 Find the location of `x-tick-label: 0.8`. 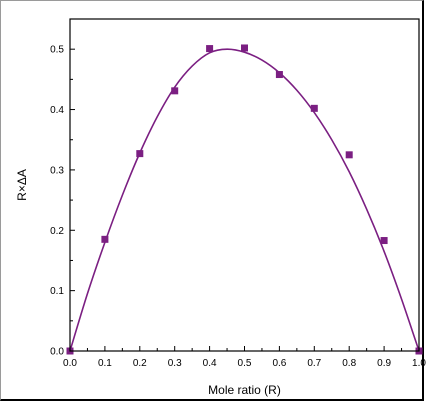

x-tick-label: 0.8 is located at coordinates (349, 363).